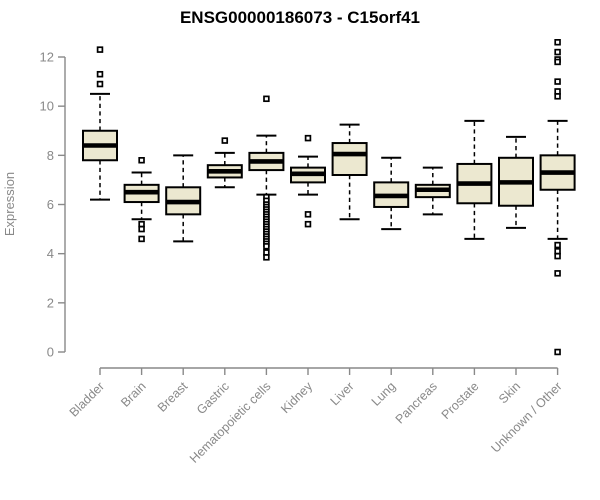  I want to click on boxplot-bladder, so click(100, 123).